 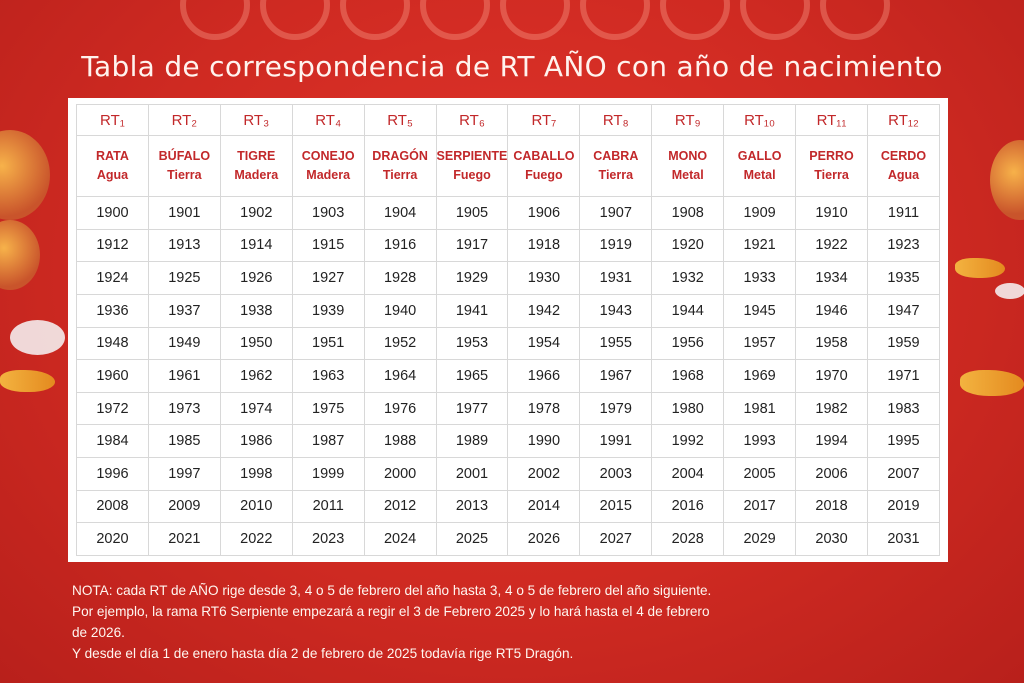 I want to click on animal-header: PERRO Tierra, so click(x=831, y=166).